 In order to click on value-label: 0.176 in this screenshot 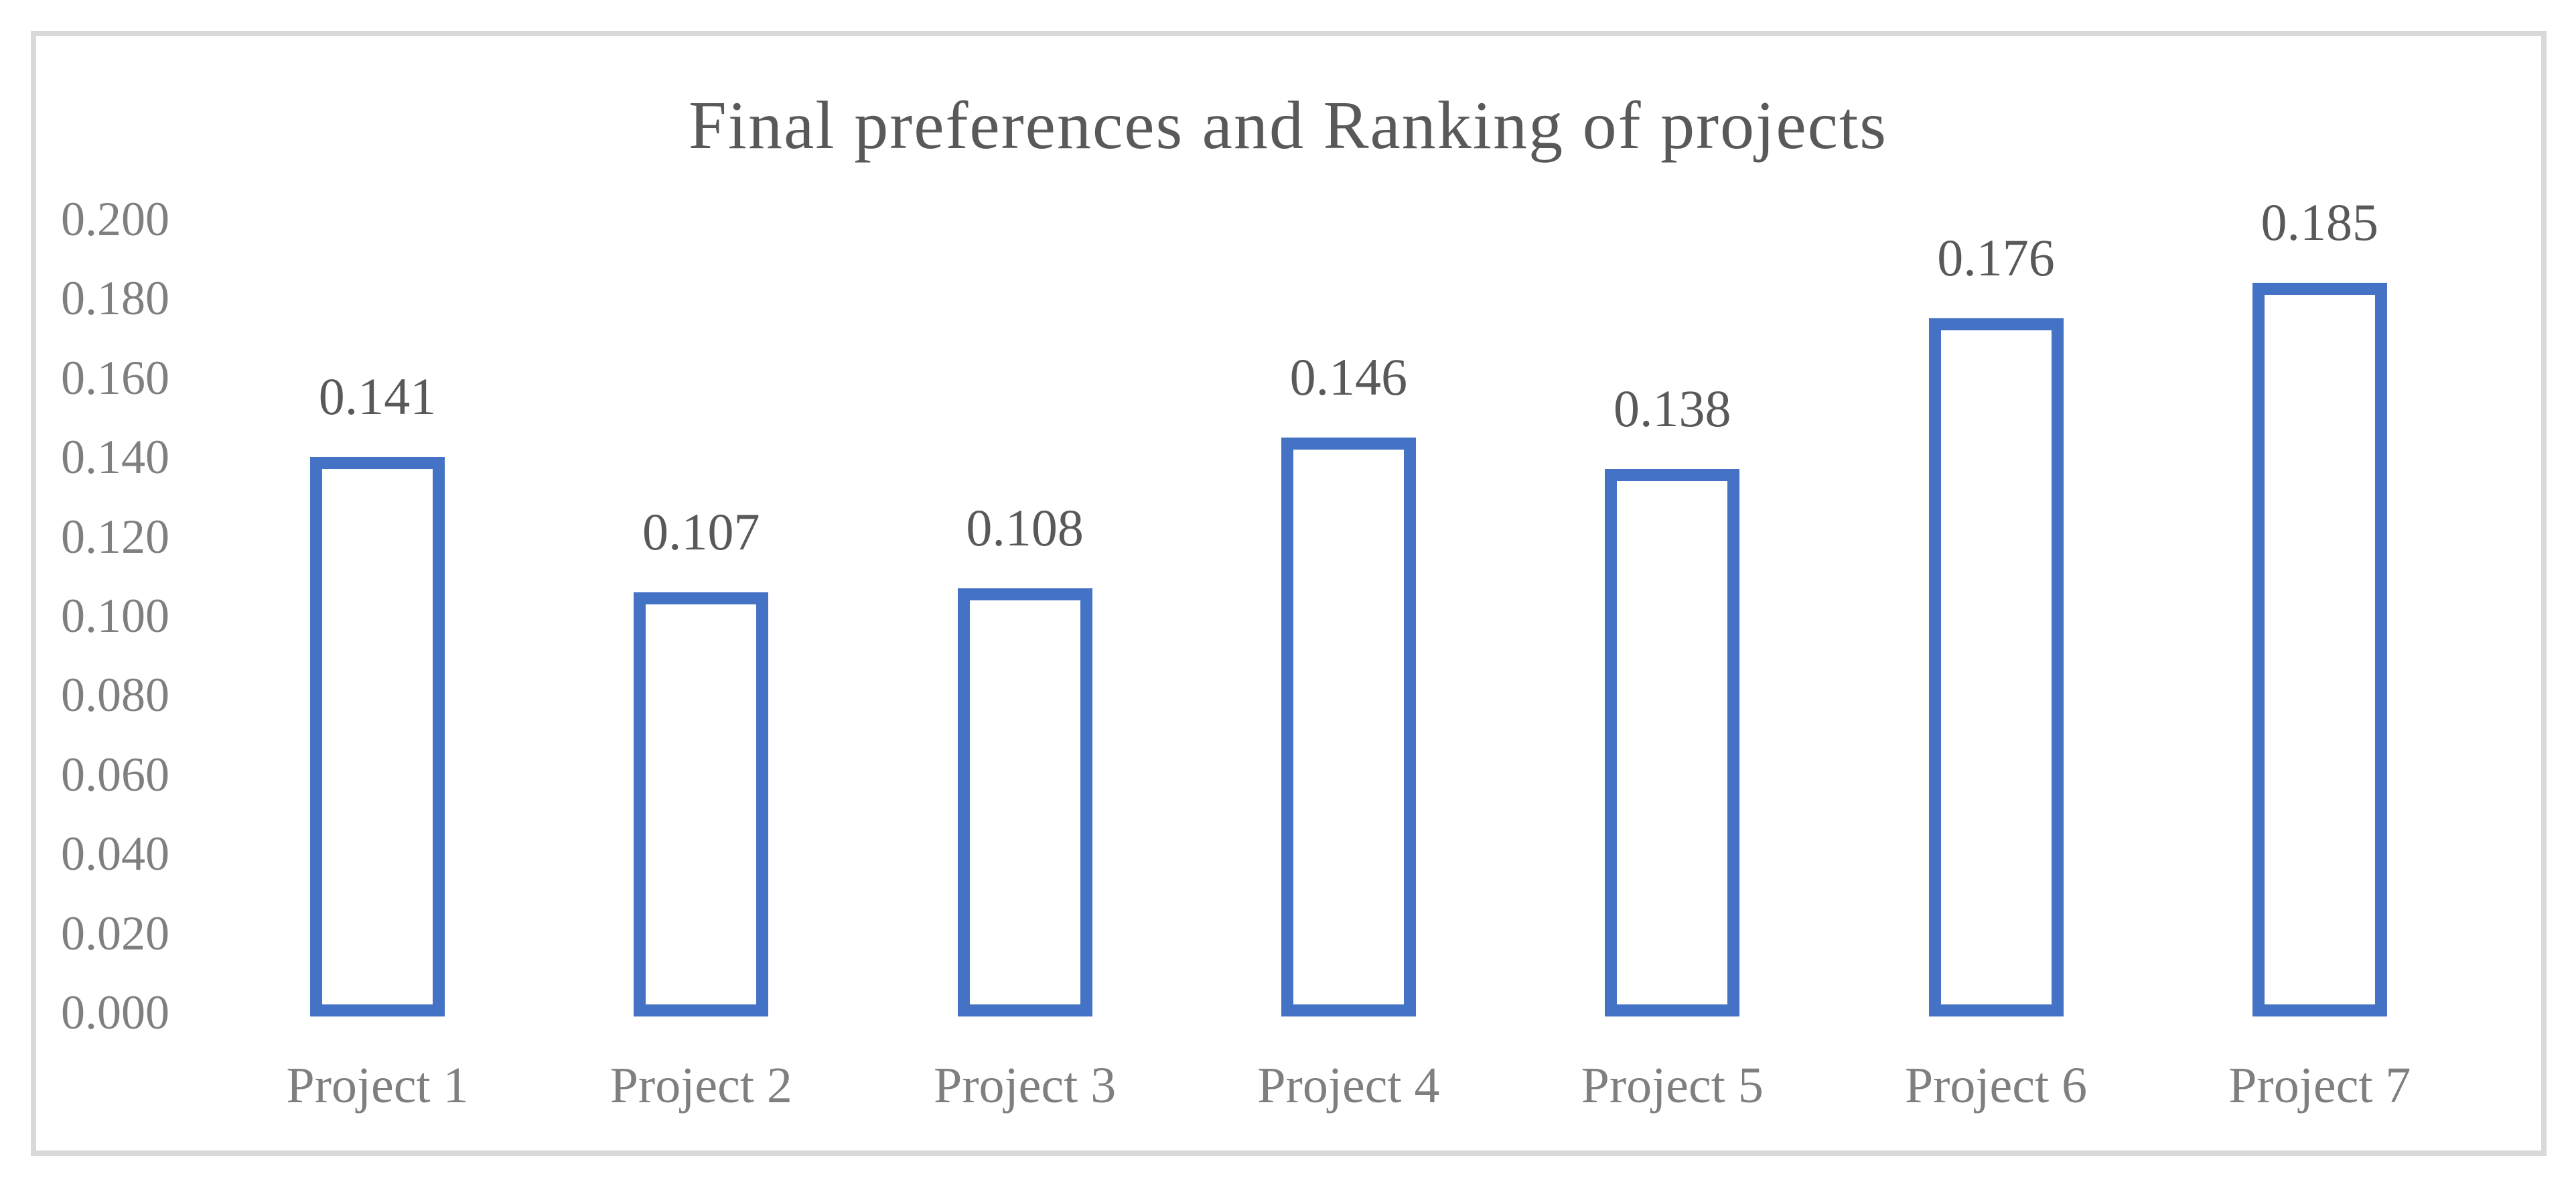, I will do `click(1996, 257)`.